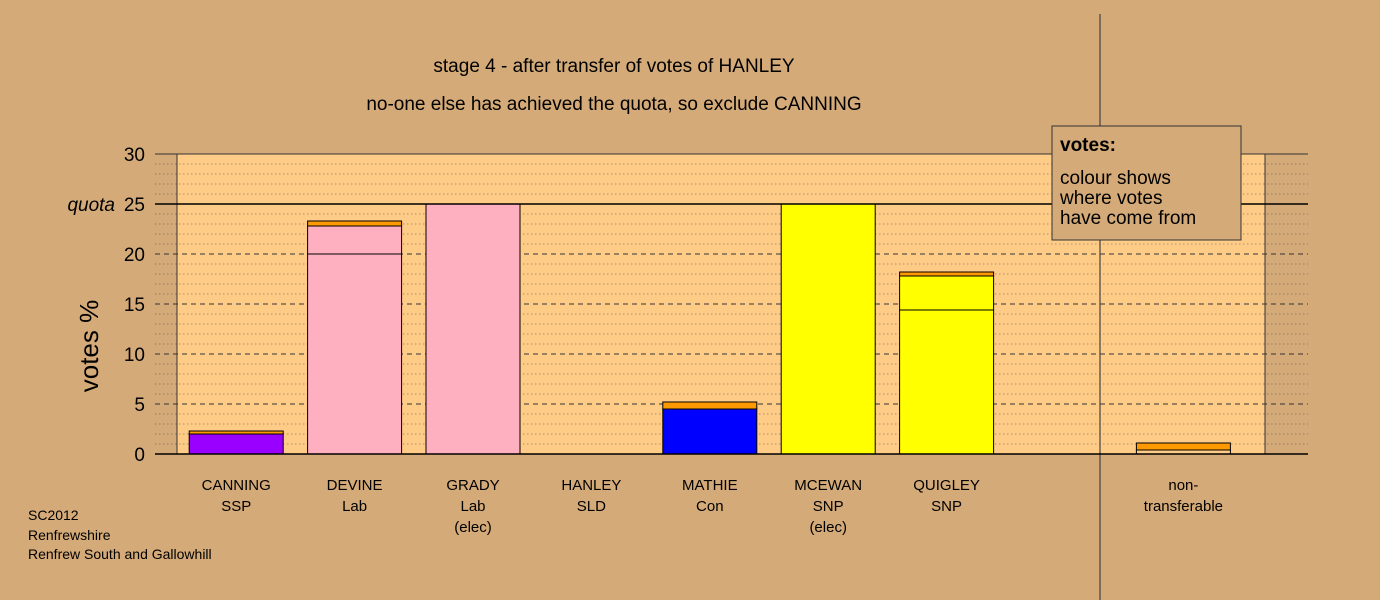 Image resolution: width=1380 pixels, height=600 pixels. Describe the element at coordinates (472, 485) in the screenshot. I see `category-label: GRADY` at that location.